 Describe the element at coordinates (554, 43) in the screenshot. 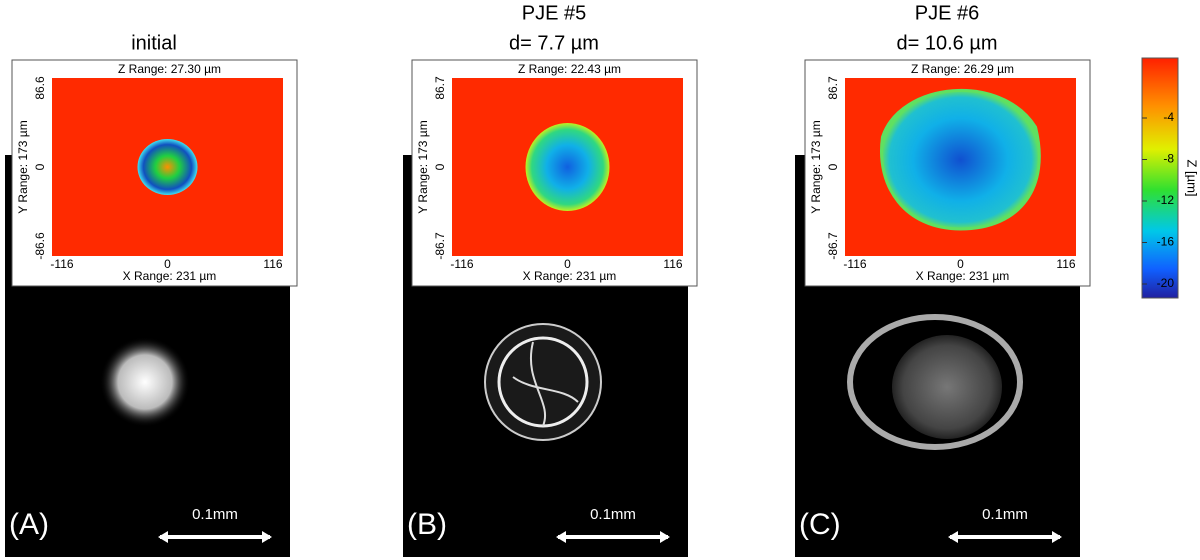

I see `panel-title: d= 7.7 µm` at that location.